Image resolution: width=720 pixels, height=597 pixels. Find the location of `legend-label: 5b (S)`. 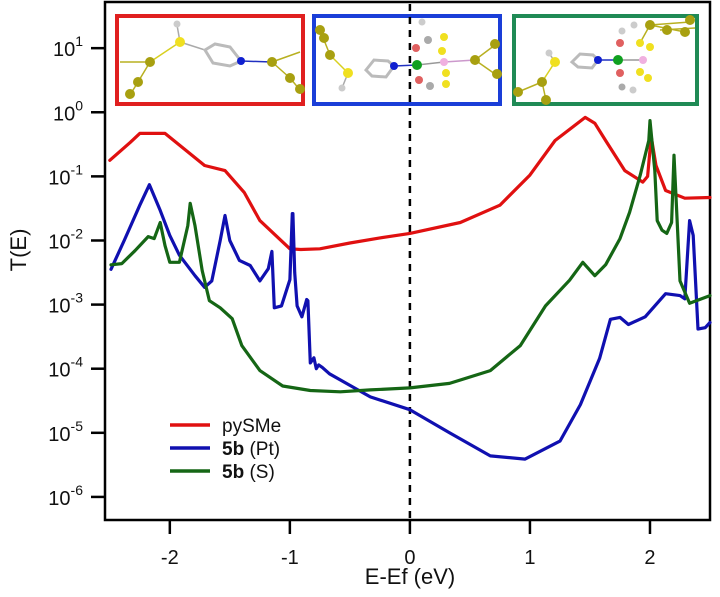

legend-label: 5b (S) is located at coordinates (248, 472).